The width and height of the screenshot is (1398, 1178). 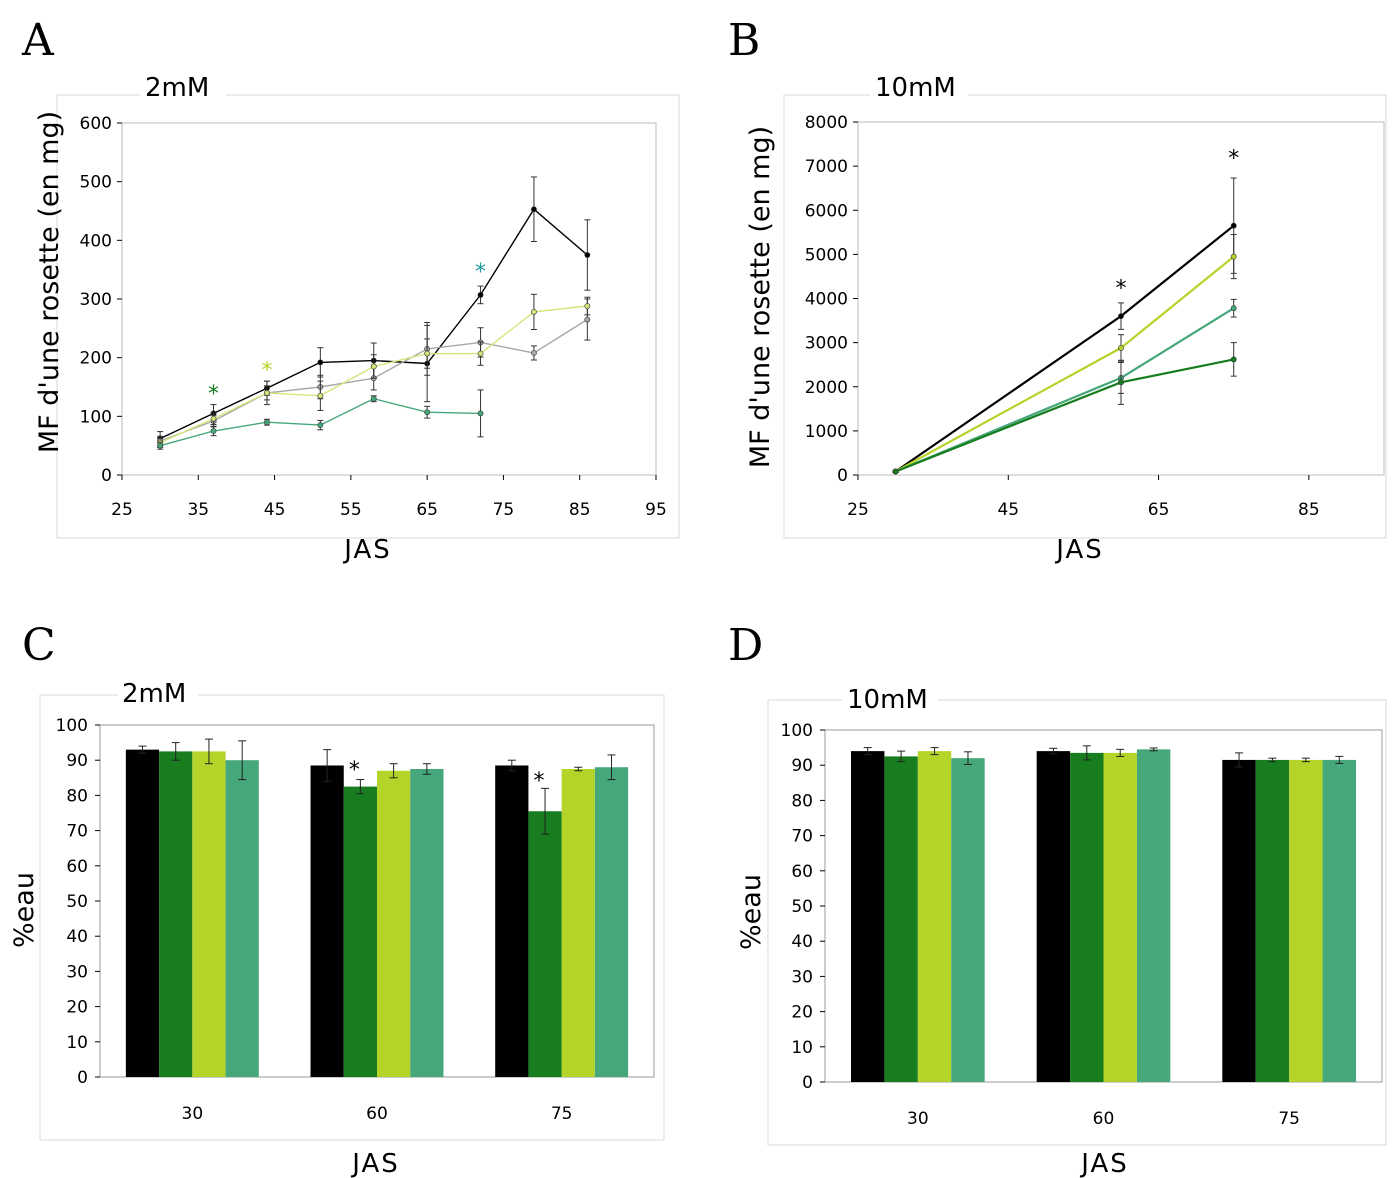 What do you see at coordinates (826, 344) in the screenshot?
I see `y-tick-label: 3000` at bounding box center [826, 344].